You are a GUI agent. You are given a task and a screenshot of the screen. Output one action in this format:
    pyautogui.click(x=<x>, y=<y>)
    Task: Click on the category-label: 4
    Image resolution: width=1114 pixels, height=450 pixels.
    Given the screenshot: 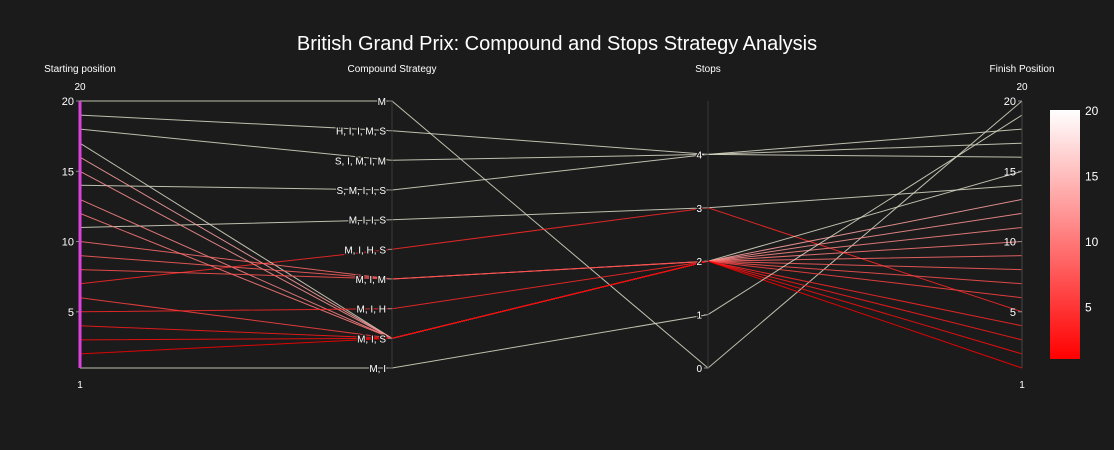 What is the action you would take?
    pyautogui.click(x=699, y=155)
    